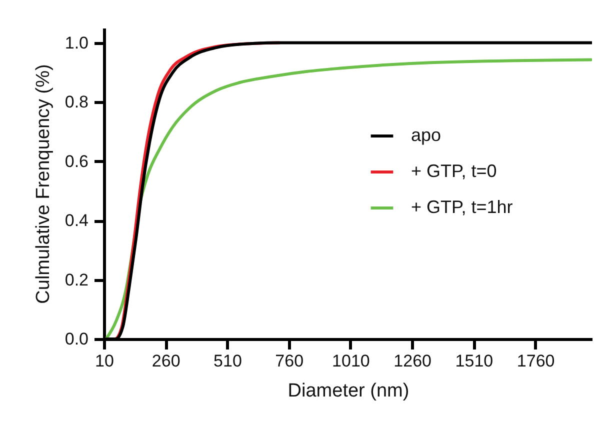 The width and height of the screenshot is (594, 427). What do you see at coordinates (413, 361) in the screenshot?
I see `x-tick-label: 1260` at bounding box center [413, 361].